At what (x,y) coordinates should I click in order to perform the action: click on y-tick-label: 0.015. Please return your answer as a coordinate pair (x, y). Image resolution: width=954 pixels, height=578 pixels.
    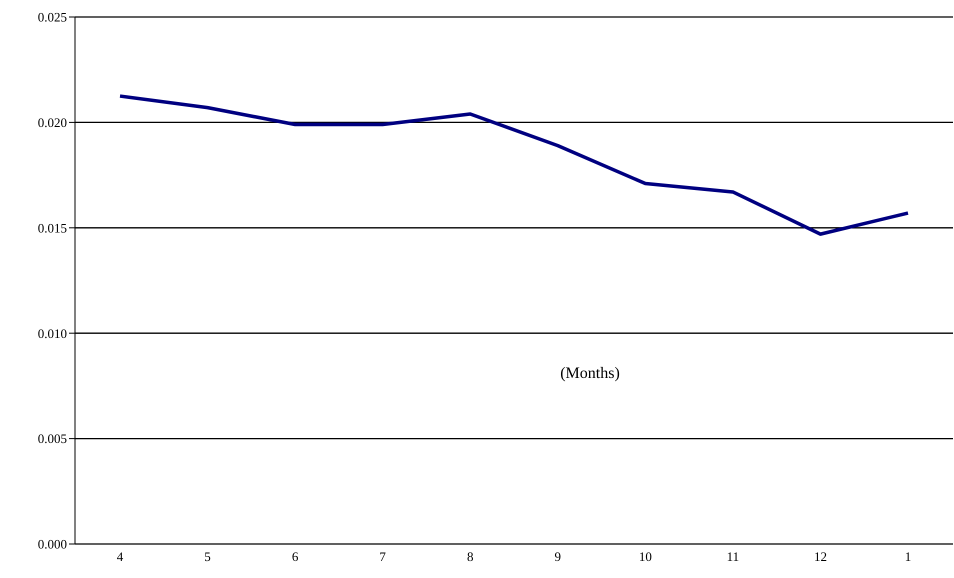
    Looking at the image, I should click on (52, 228).